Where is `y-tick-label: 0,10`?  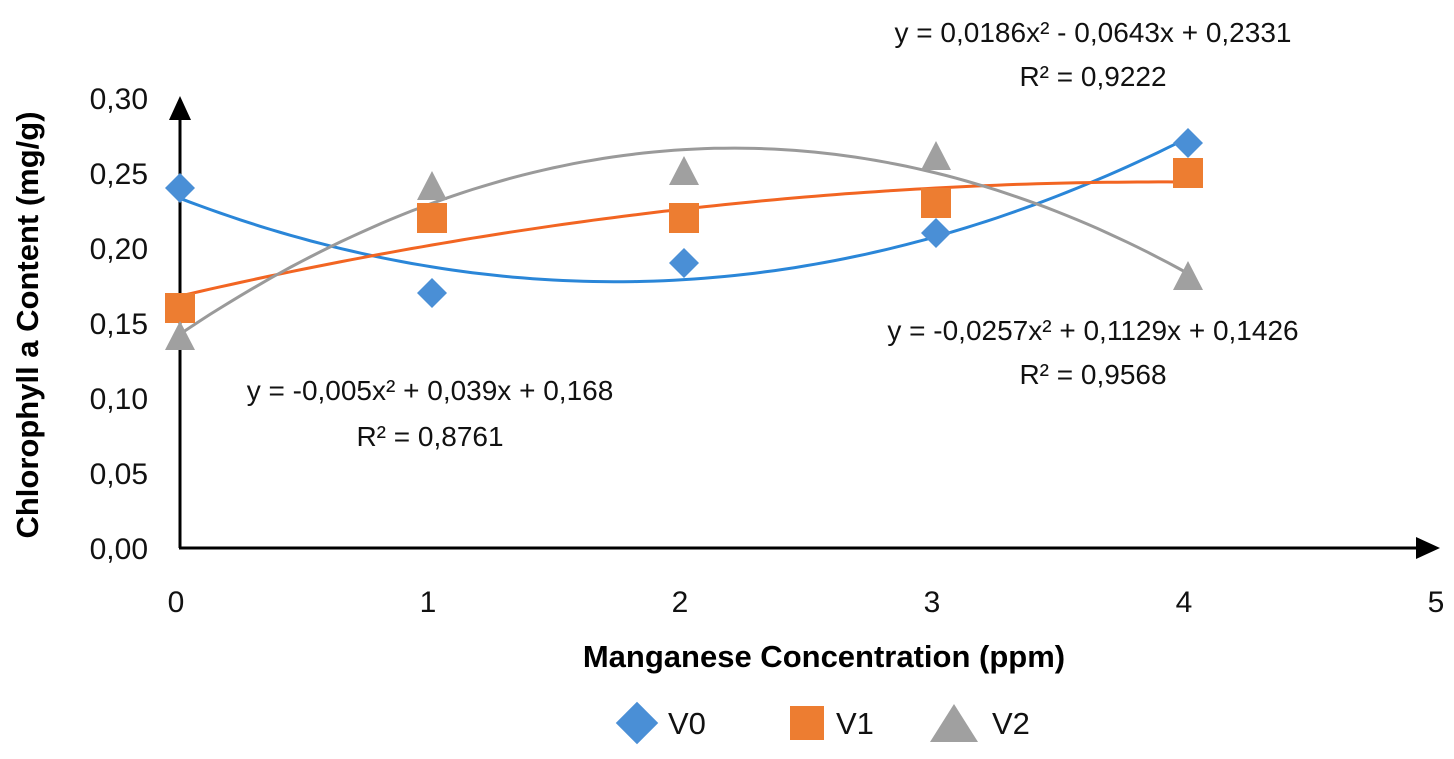 y-tick-label: 0,10 is located at coordinates (119, 399).